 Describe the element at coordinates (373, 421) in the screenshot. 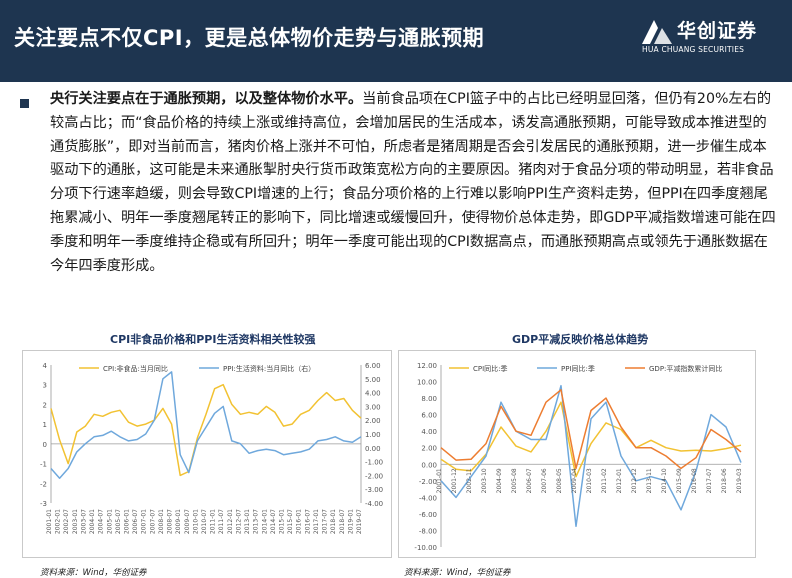

I see `y-right-tick-label: 2.00` at that location.